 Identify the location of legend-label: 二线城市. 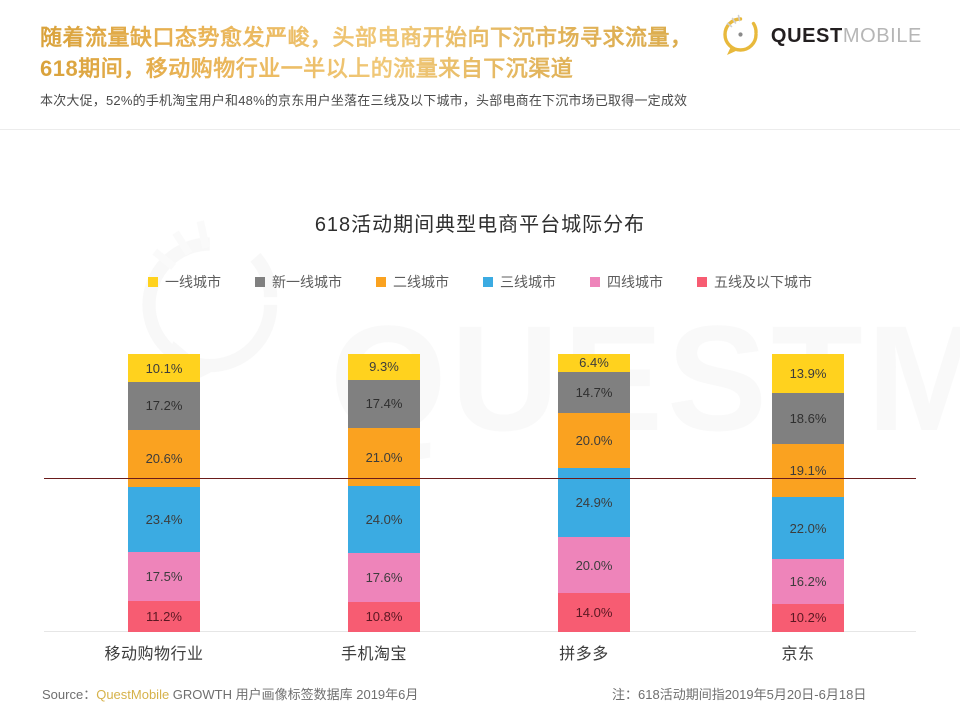
(421, 282).